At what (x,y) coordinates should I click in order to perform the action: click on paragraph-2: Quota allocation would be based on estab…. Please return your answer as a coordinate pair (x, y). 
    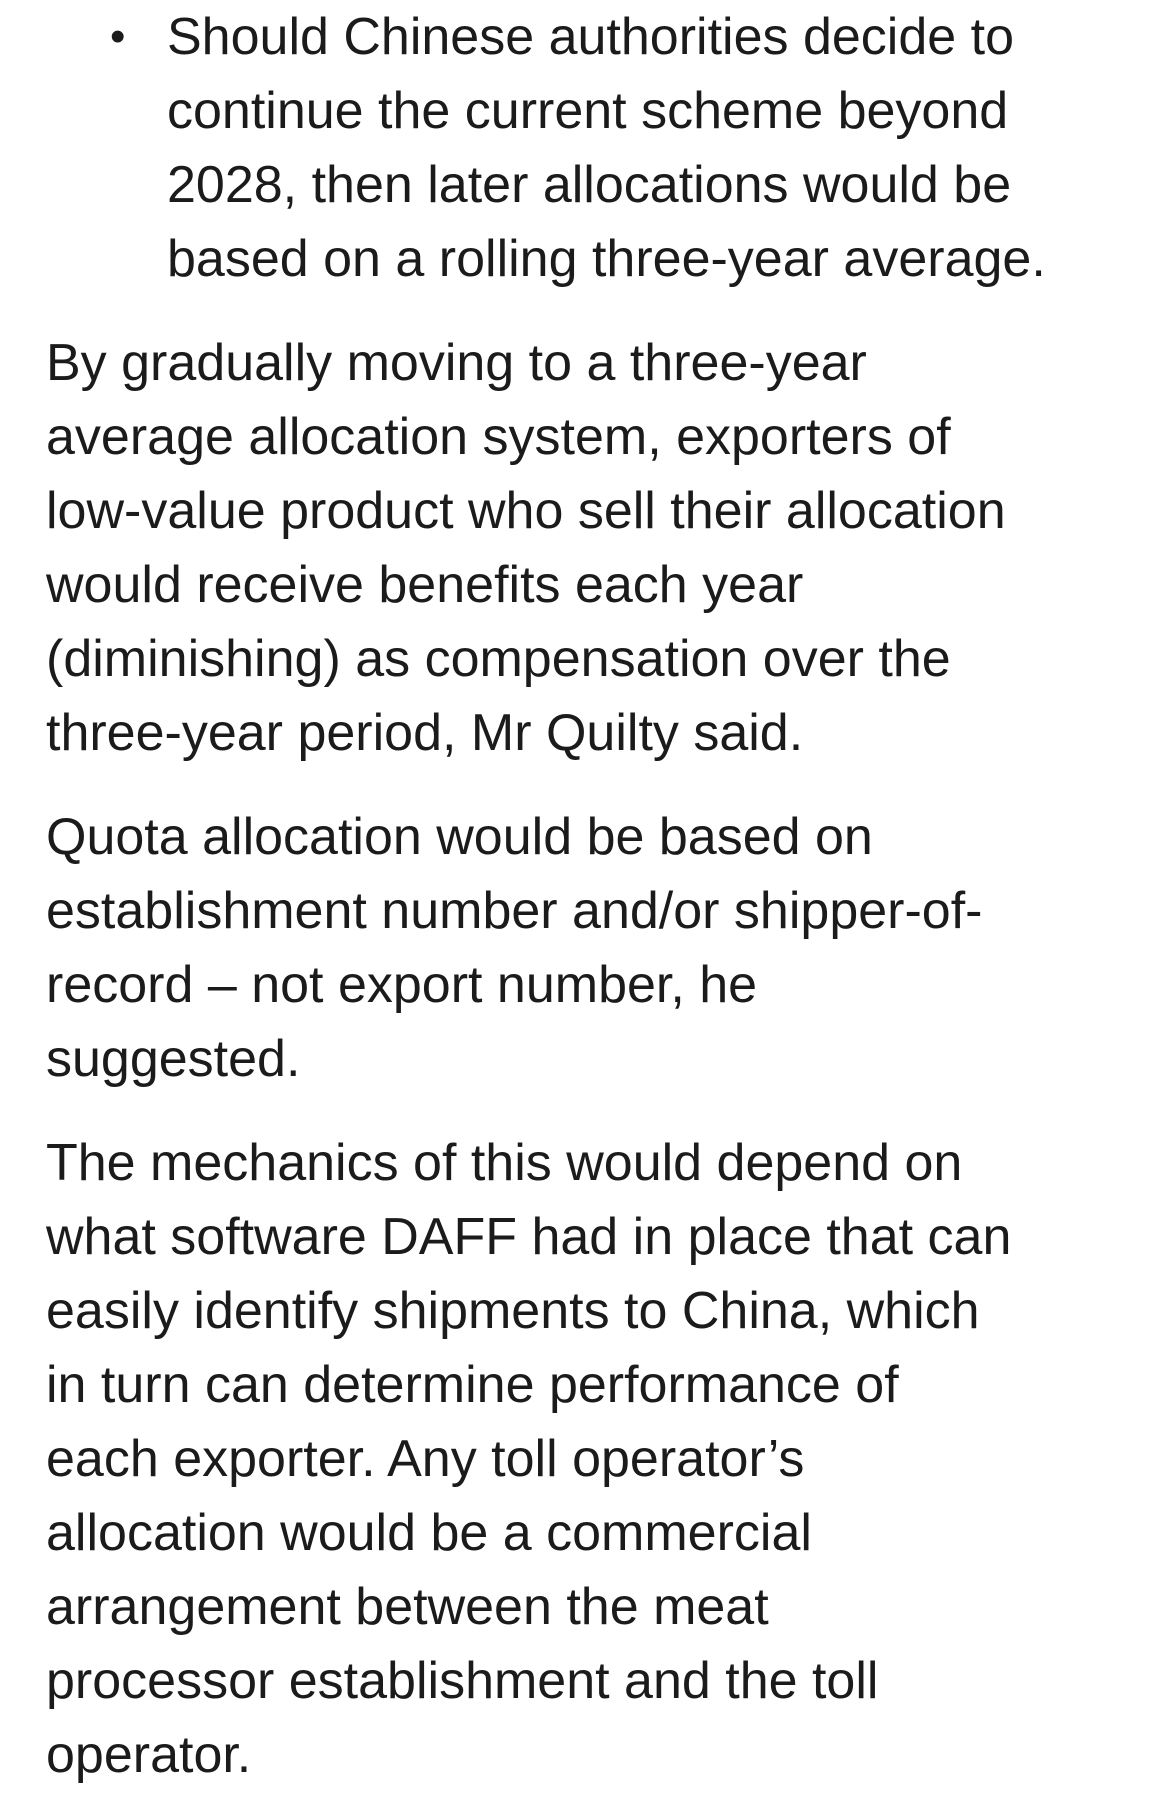
    Looking at the image, I should click on (514, 948).